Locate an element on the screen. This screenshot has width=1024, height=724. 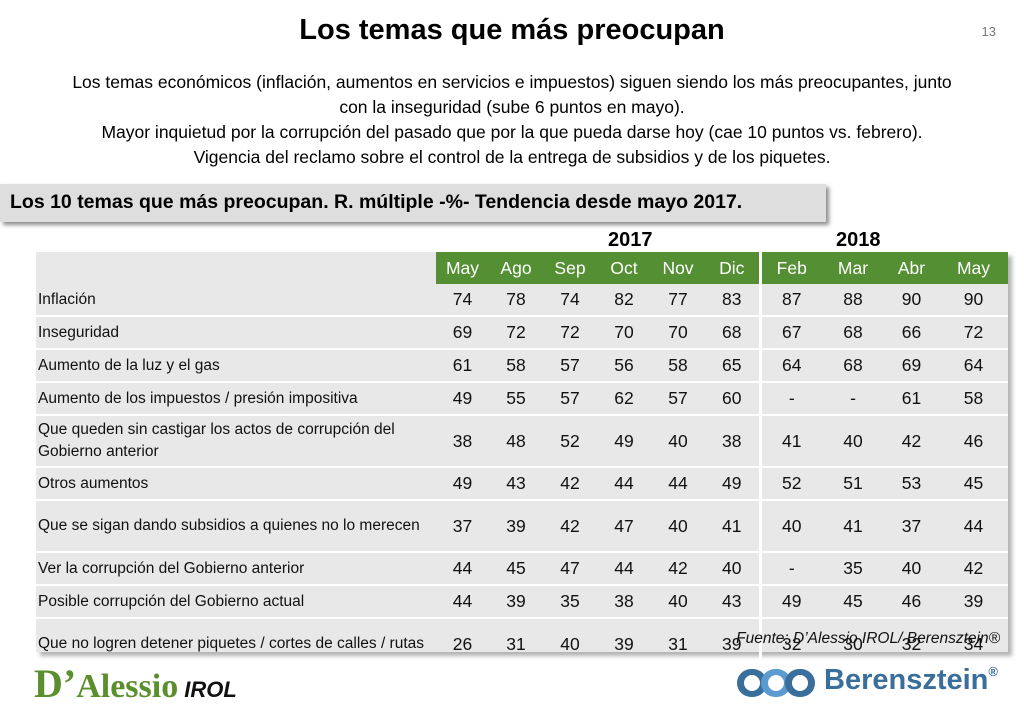
table-cell: 62 is located at coordinates (624, 399).